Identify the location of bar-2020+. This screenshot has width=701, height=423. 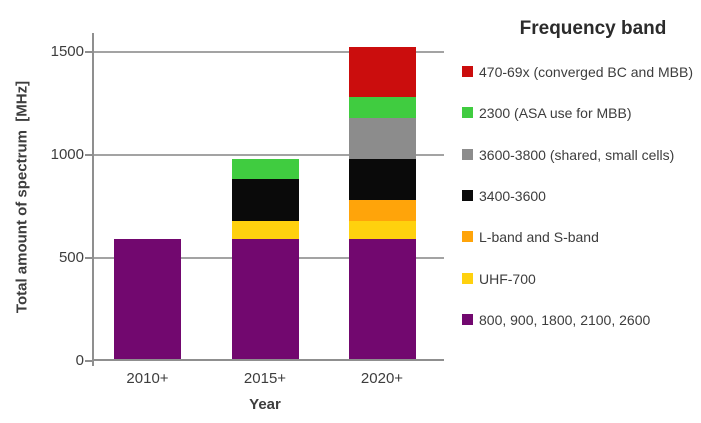
(382, 204).